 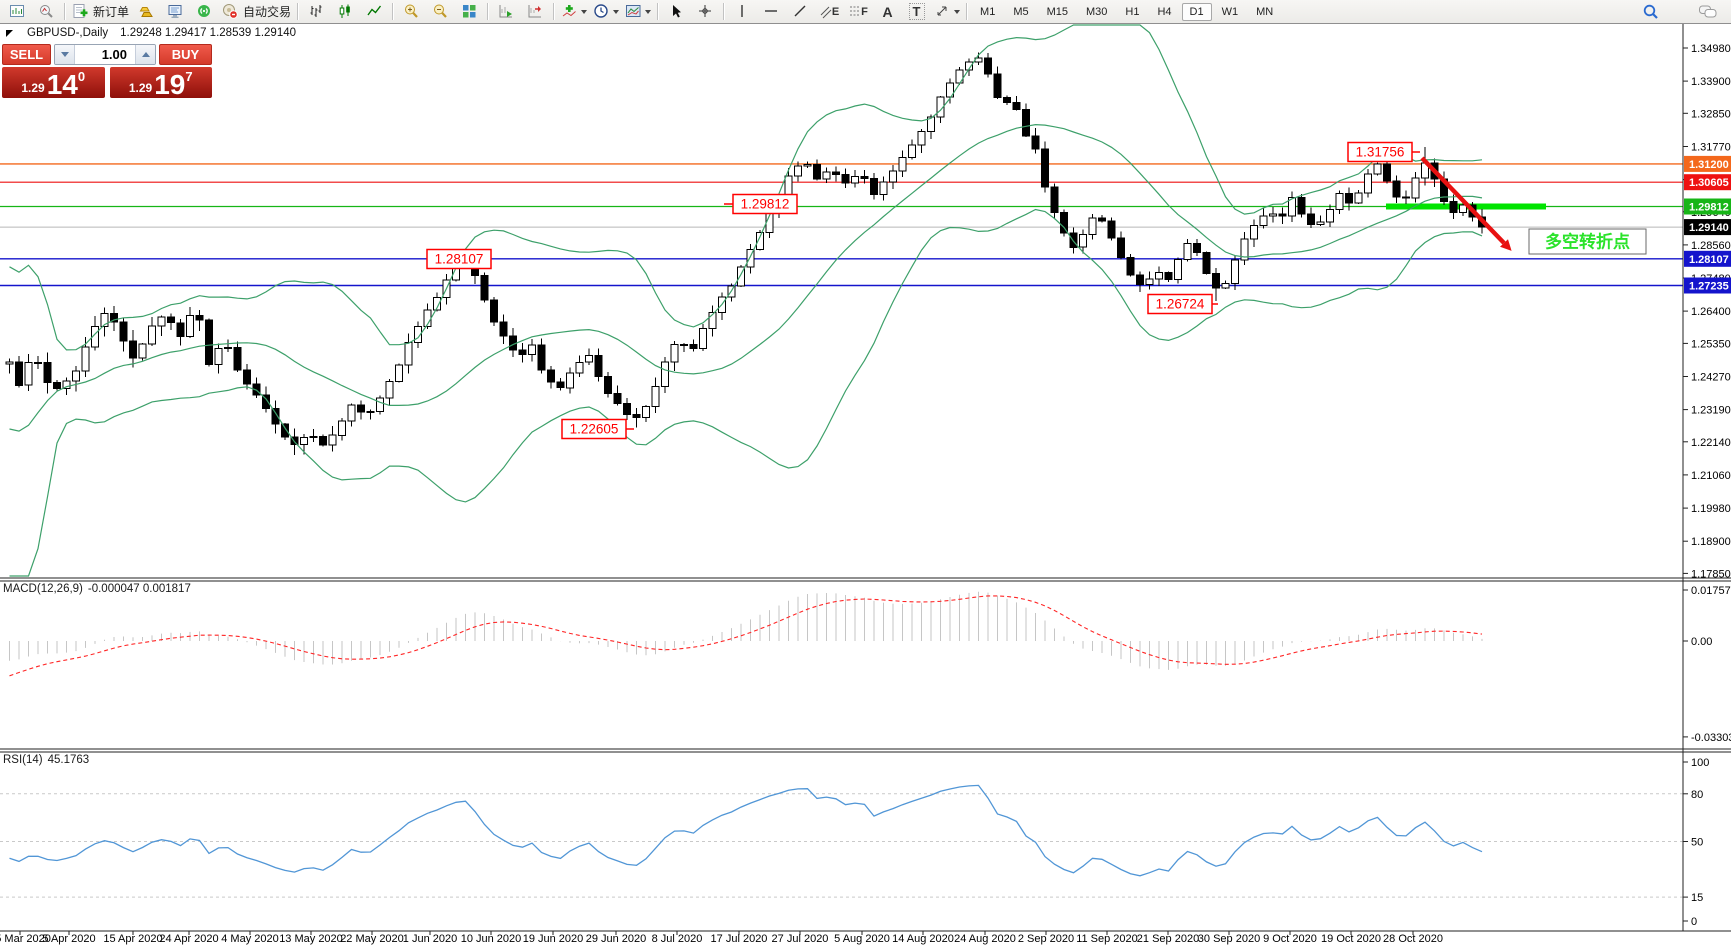 I want to click on terminal-button, so click(x=175, y=12).